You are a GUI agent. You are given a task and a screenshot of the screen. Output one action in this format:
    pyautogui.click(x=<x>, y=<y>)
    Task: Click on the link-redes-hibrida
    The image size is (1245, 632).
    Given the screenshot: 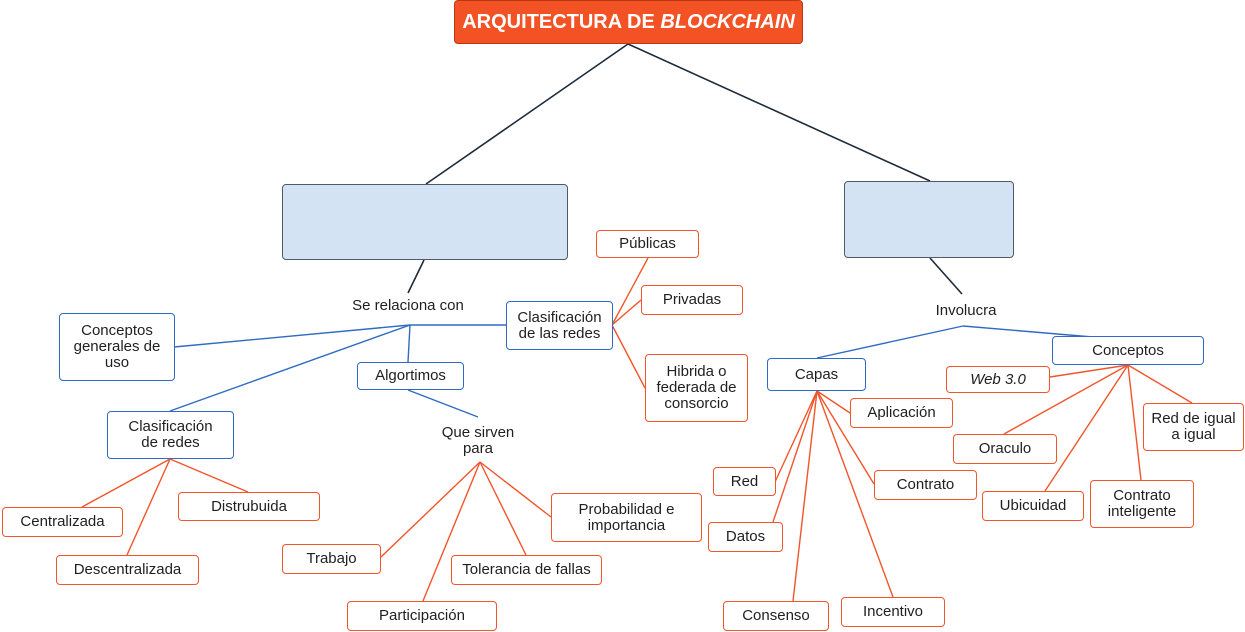 What is the action you would take?
    pyautogui.click(x=628, y=356)
    